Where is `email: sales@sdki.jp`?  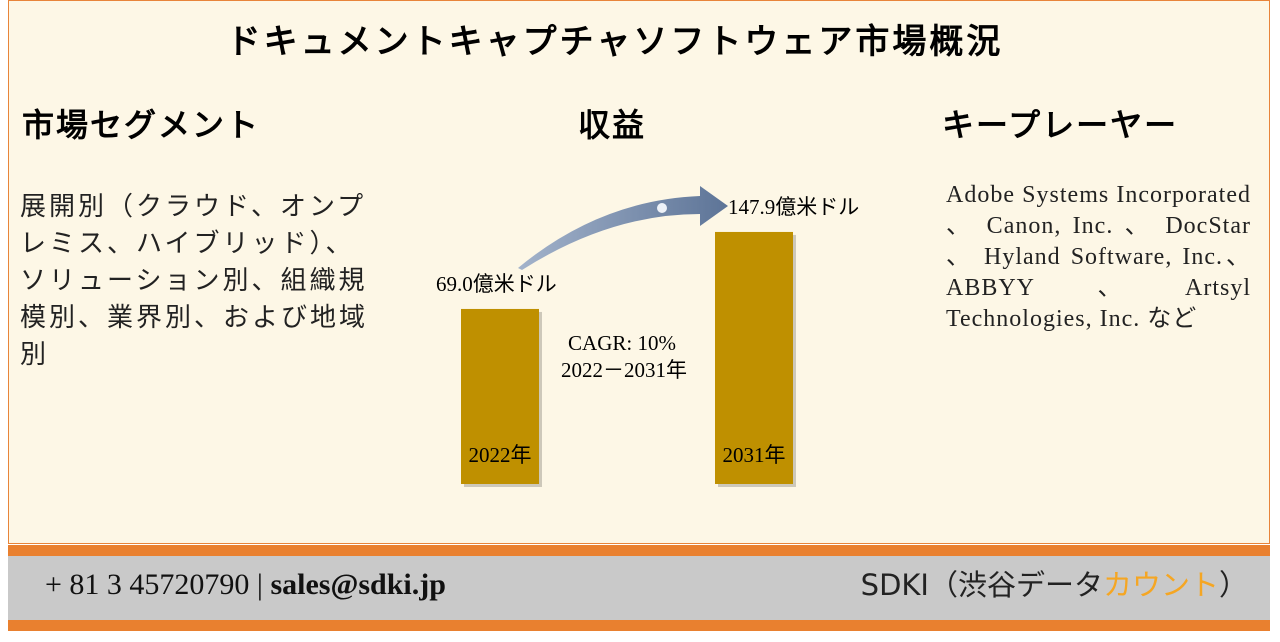
email: sales@sdki.jp is located at coordinates (358, 584).